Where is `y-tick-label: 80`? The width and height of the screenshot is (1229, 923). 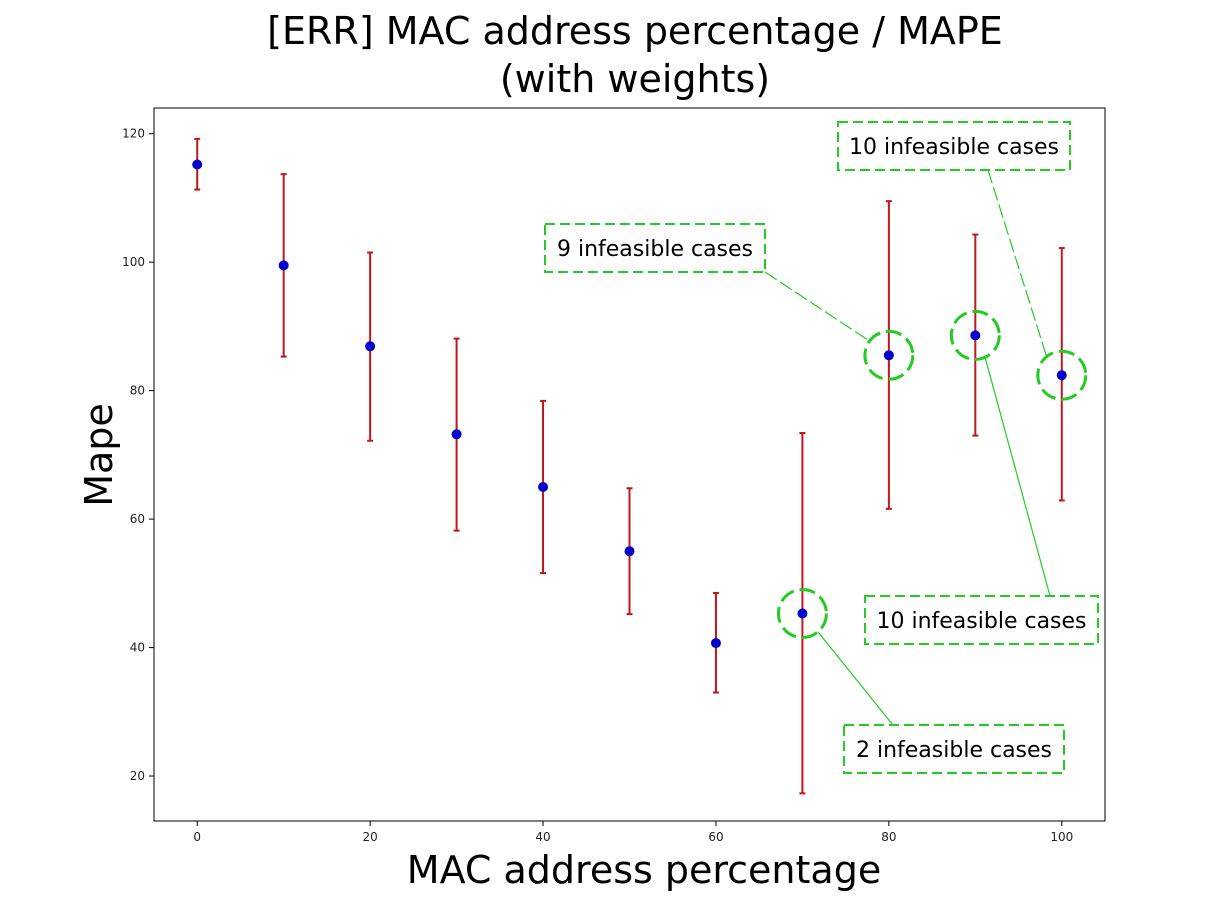 y-tick-label: 80 is located at coordinates (137, 391).